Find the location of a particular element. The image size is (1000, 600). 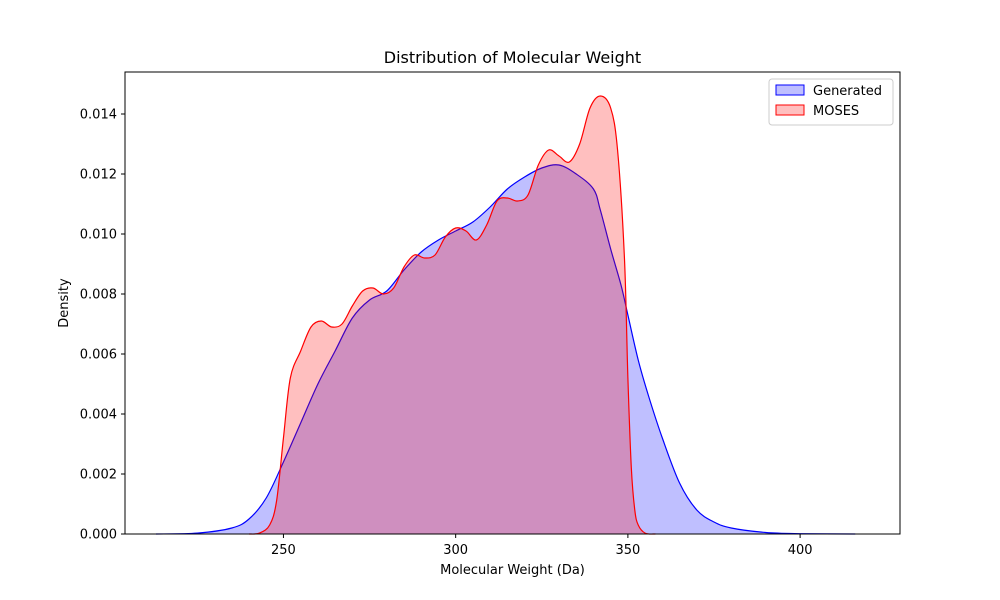

y-tick-label: 0.000 is located at coordinates (98, 535).